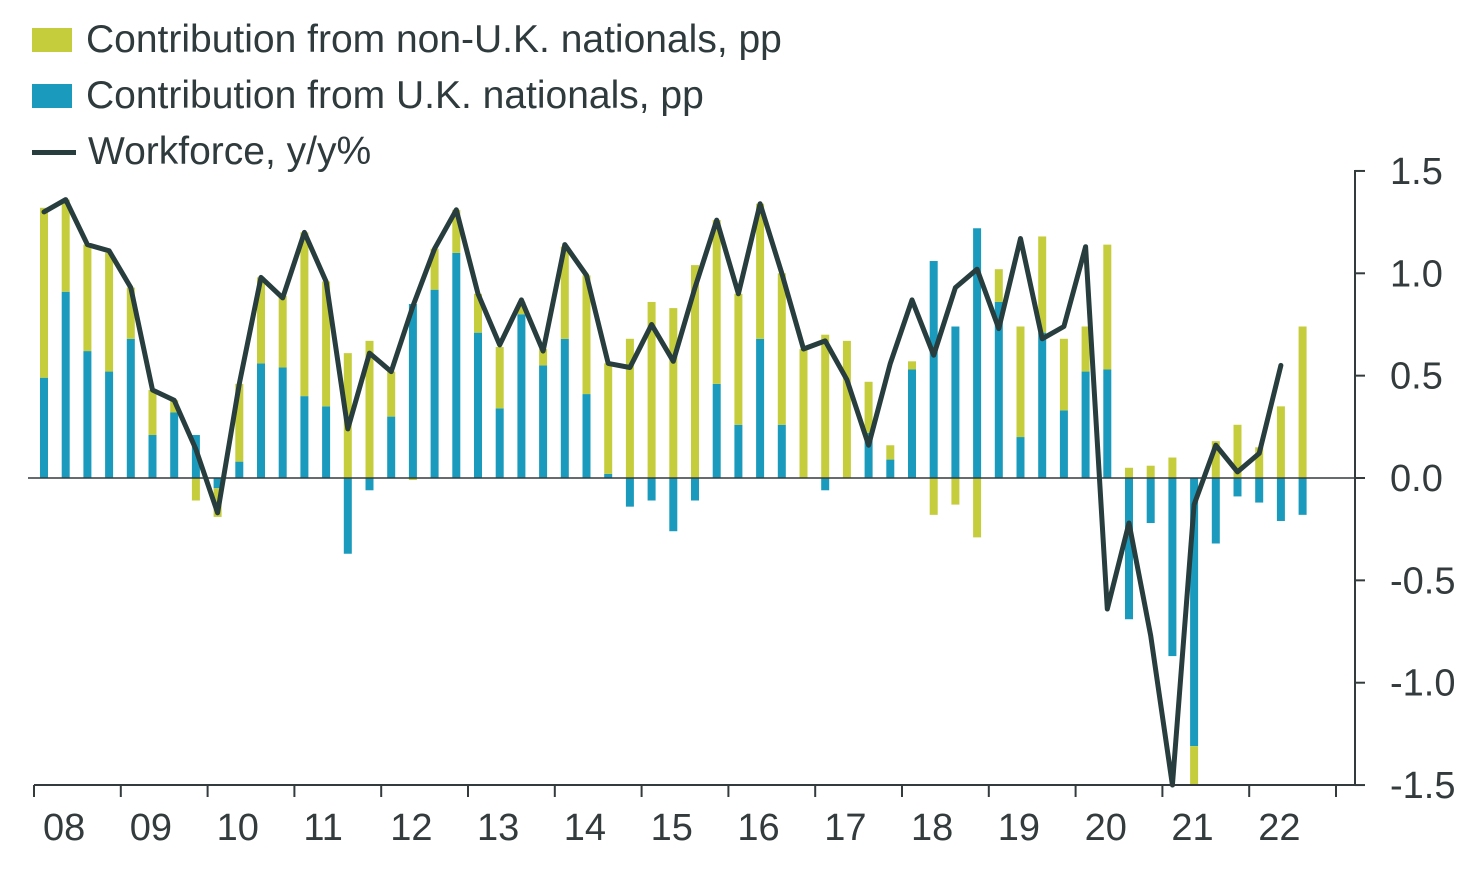 This screenshot has height=878, width=1472. Describe the element at coordinates (845, 828) in the screenshot. I see `x-tick-label: 17` at that location.